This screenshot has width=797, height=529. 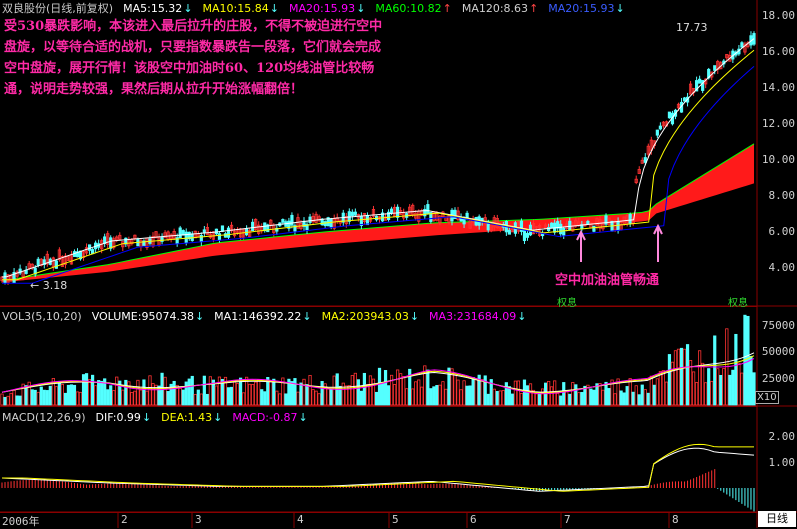 I want to click on x-label: 2006年, so click(x=21, y=521).